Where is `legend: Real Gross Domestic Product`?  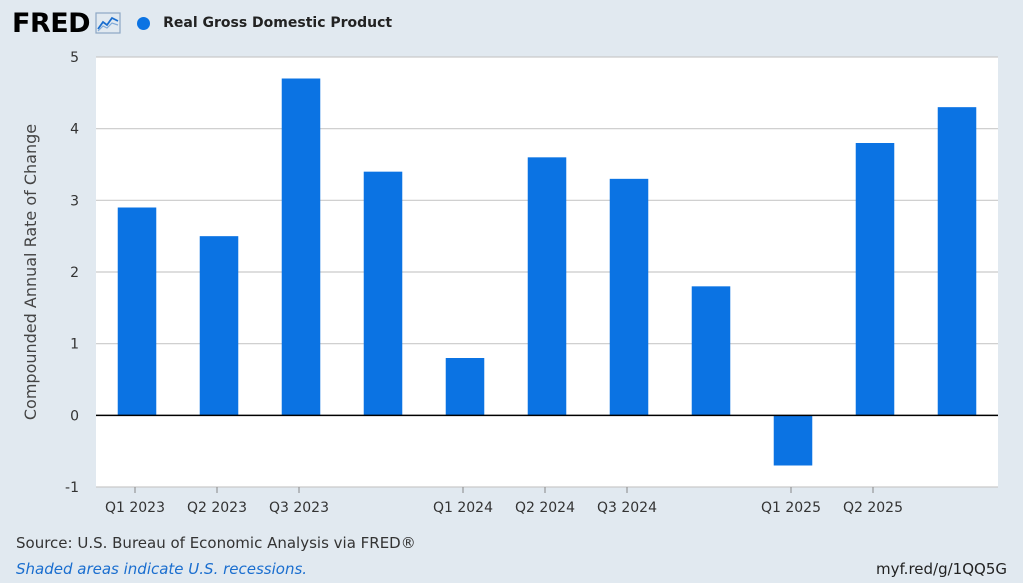
legend: Real Gross Domestic Product is located at coordinates (264, 23).